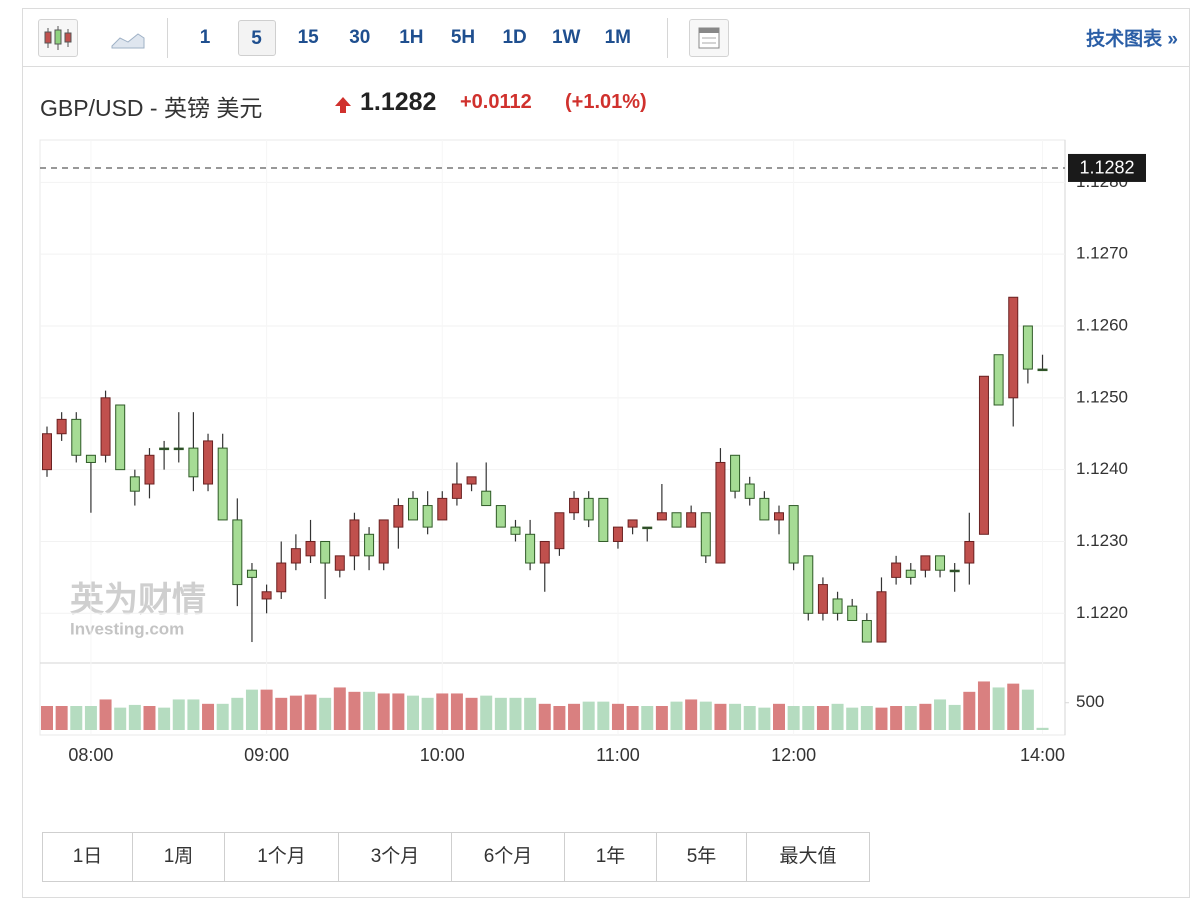  Describe the element at coordinates (463, 37) in the screenshot. I see `interval-button: 5H` at that location.